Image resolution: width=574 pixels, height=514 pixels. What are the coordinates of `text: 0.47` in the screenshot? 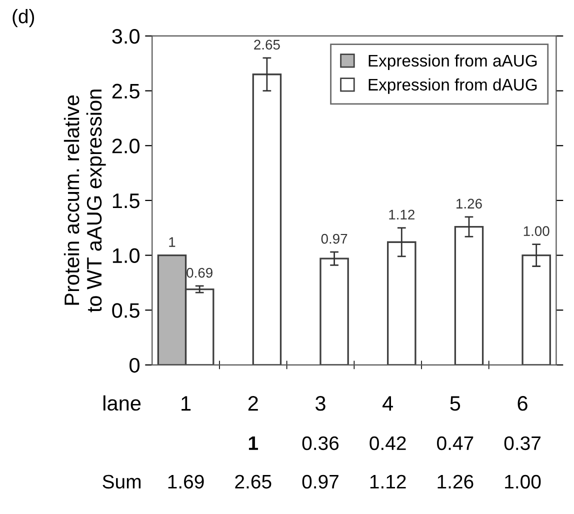 It's located at (455, 443).